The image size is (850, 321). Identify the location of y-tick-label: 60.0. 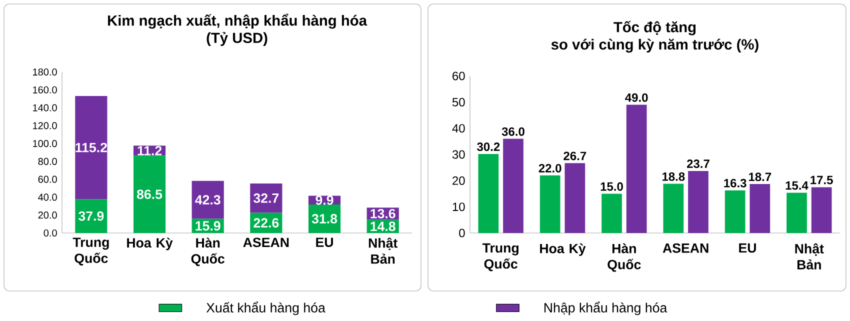
(47, 179).